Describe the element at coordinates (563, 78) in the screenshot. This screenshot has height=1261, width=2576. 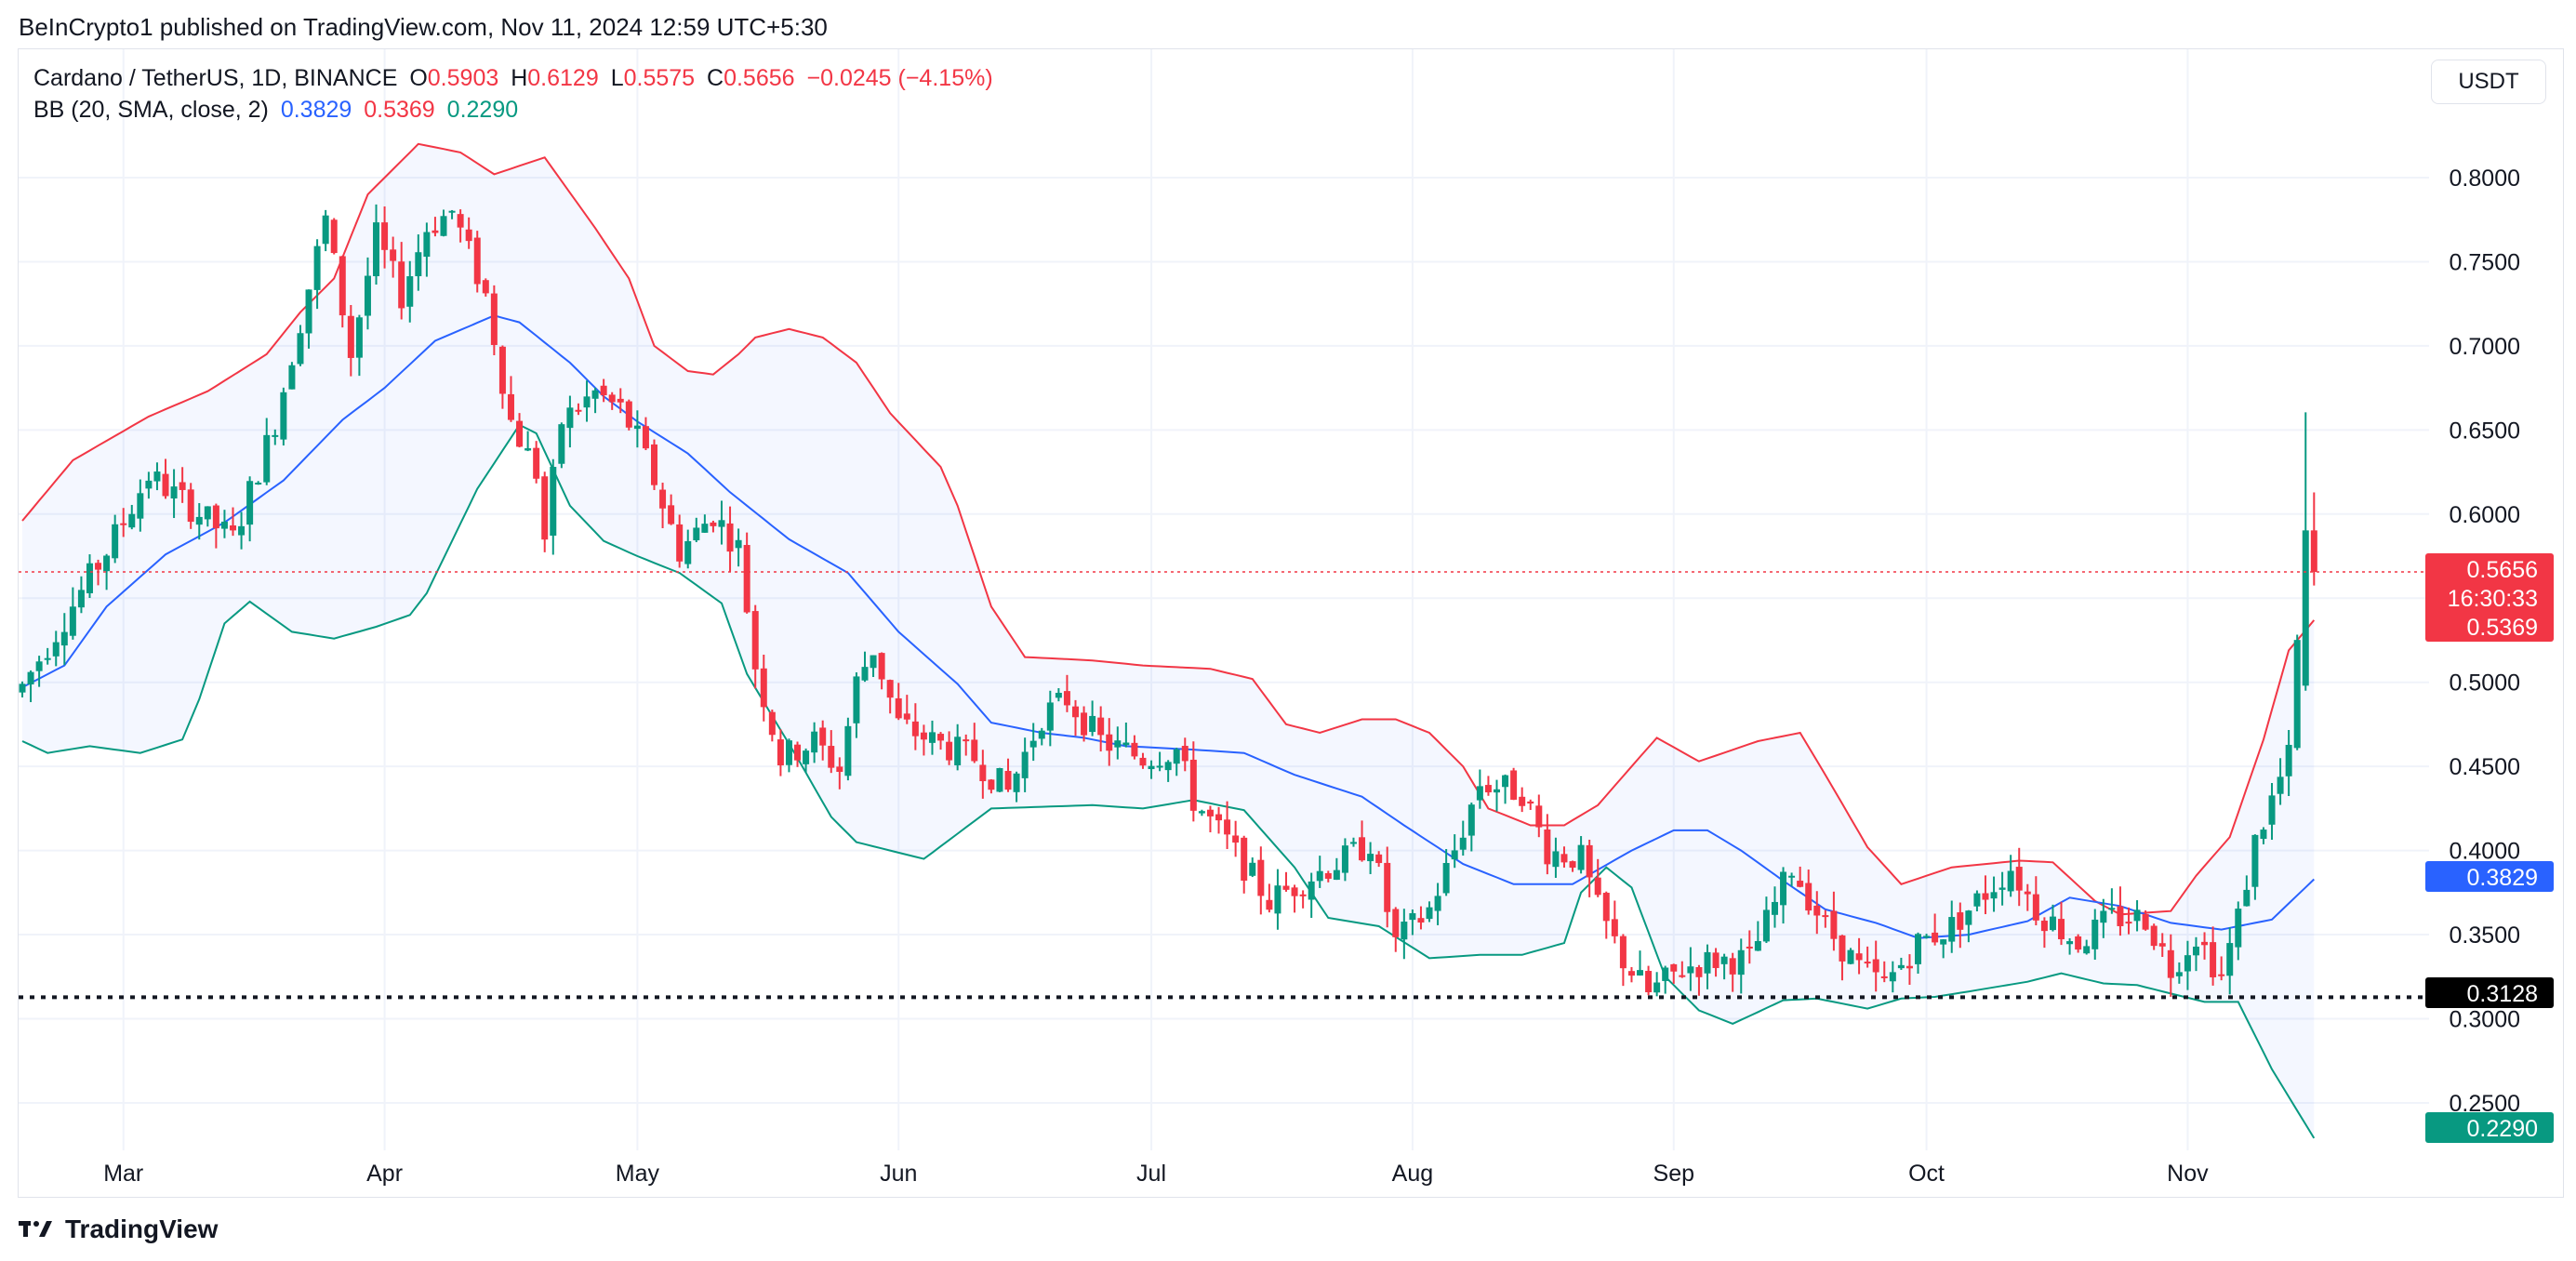
I see `high-value: 0.6129` at that location.